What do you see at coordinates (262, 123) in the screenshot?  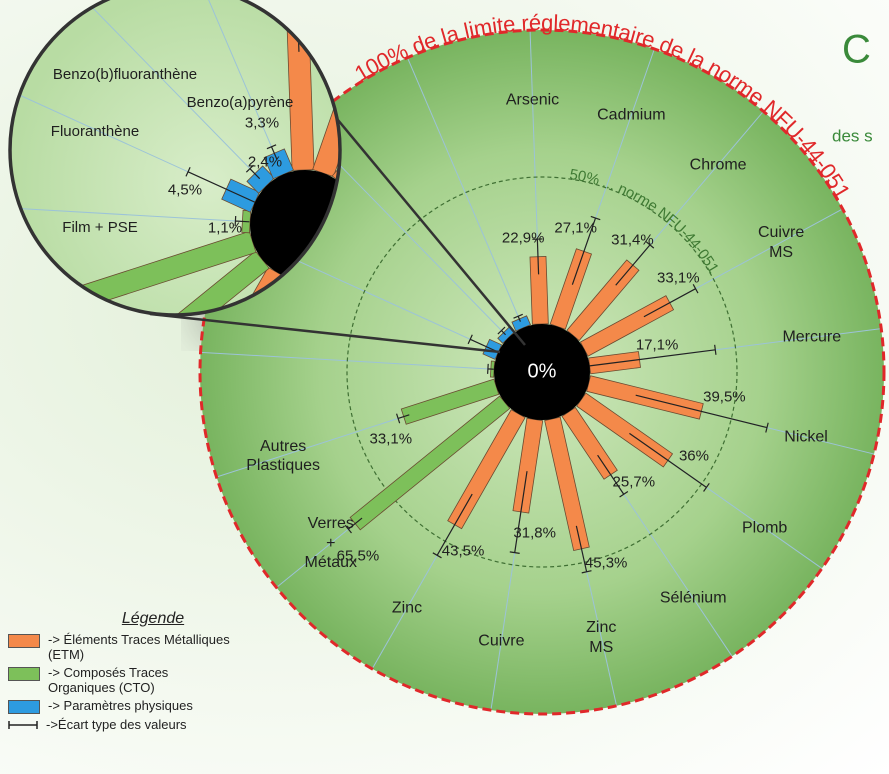 I see `value-label: 3,3%` at bounding box center [262, 123].